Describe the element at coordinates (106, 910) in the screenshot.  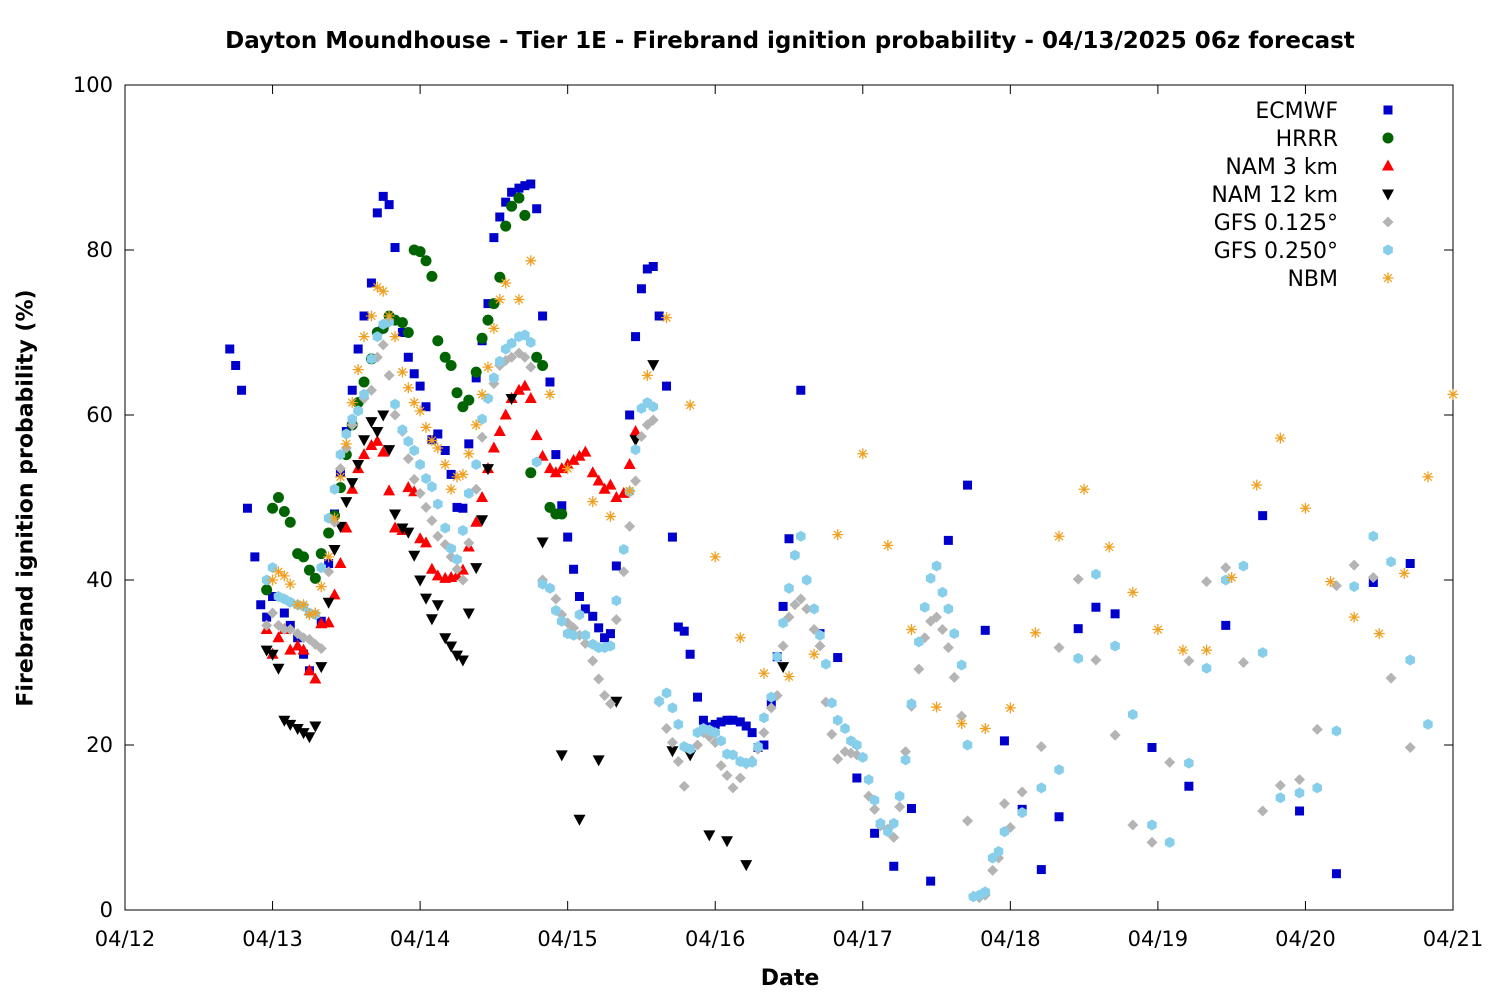
I see `y-tick-label: 0` at that location.